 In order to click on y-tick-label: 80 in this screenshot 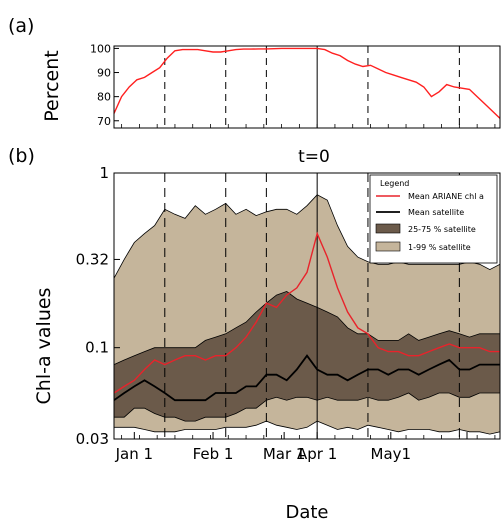, I will do `click(104, 97)`.